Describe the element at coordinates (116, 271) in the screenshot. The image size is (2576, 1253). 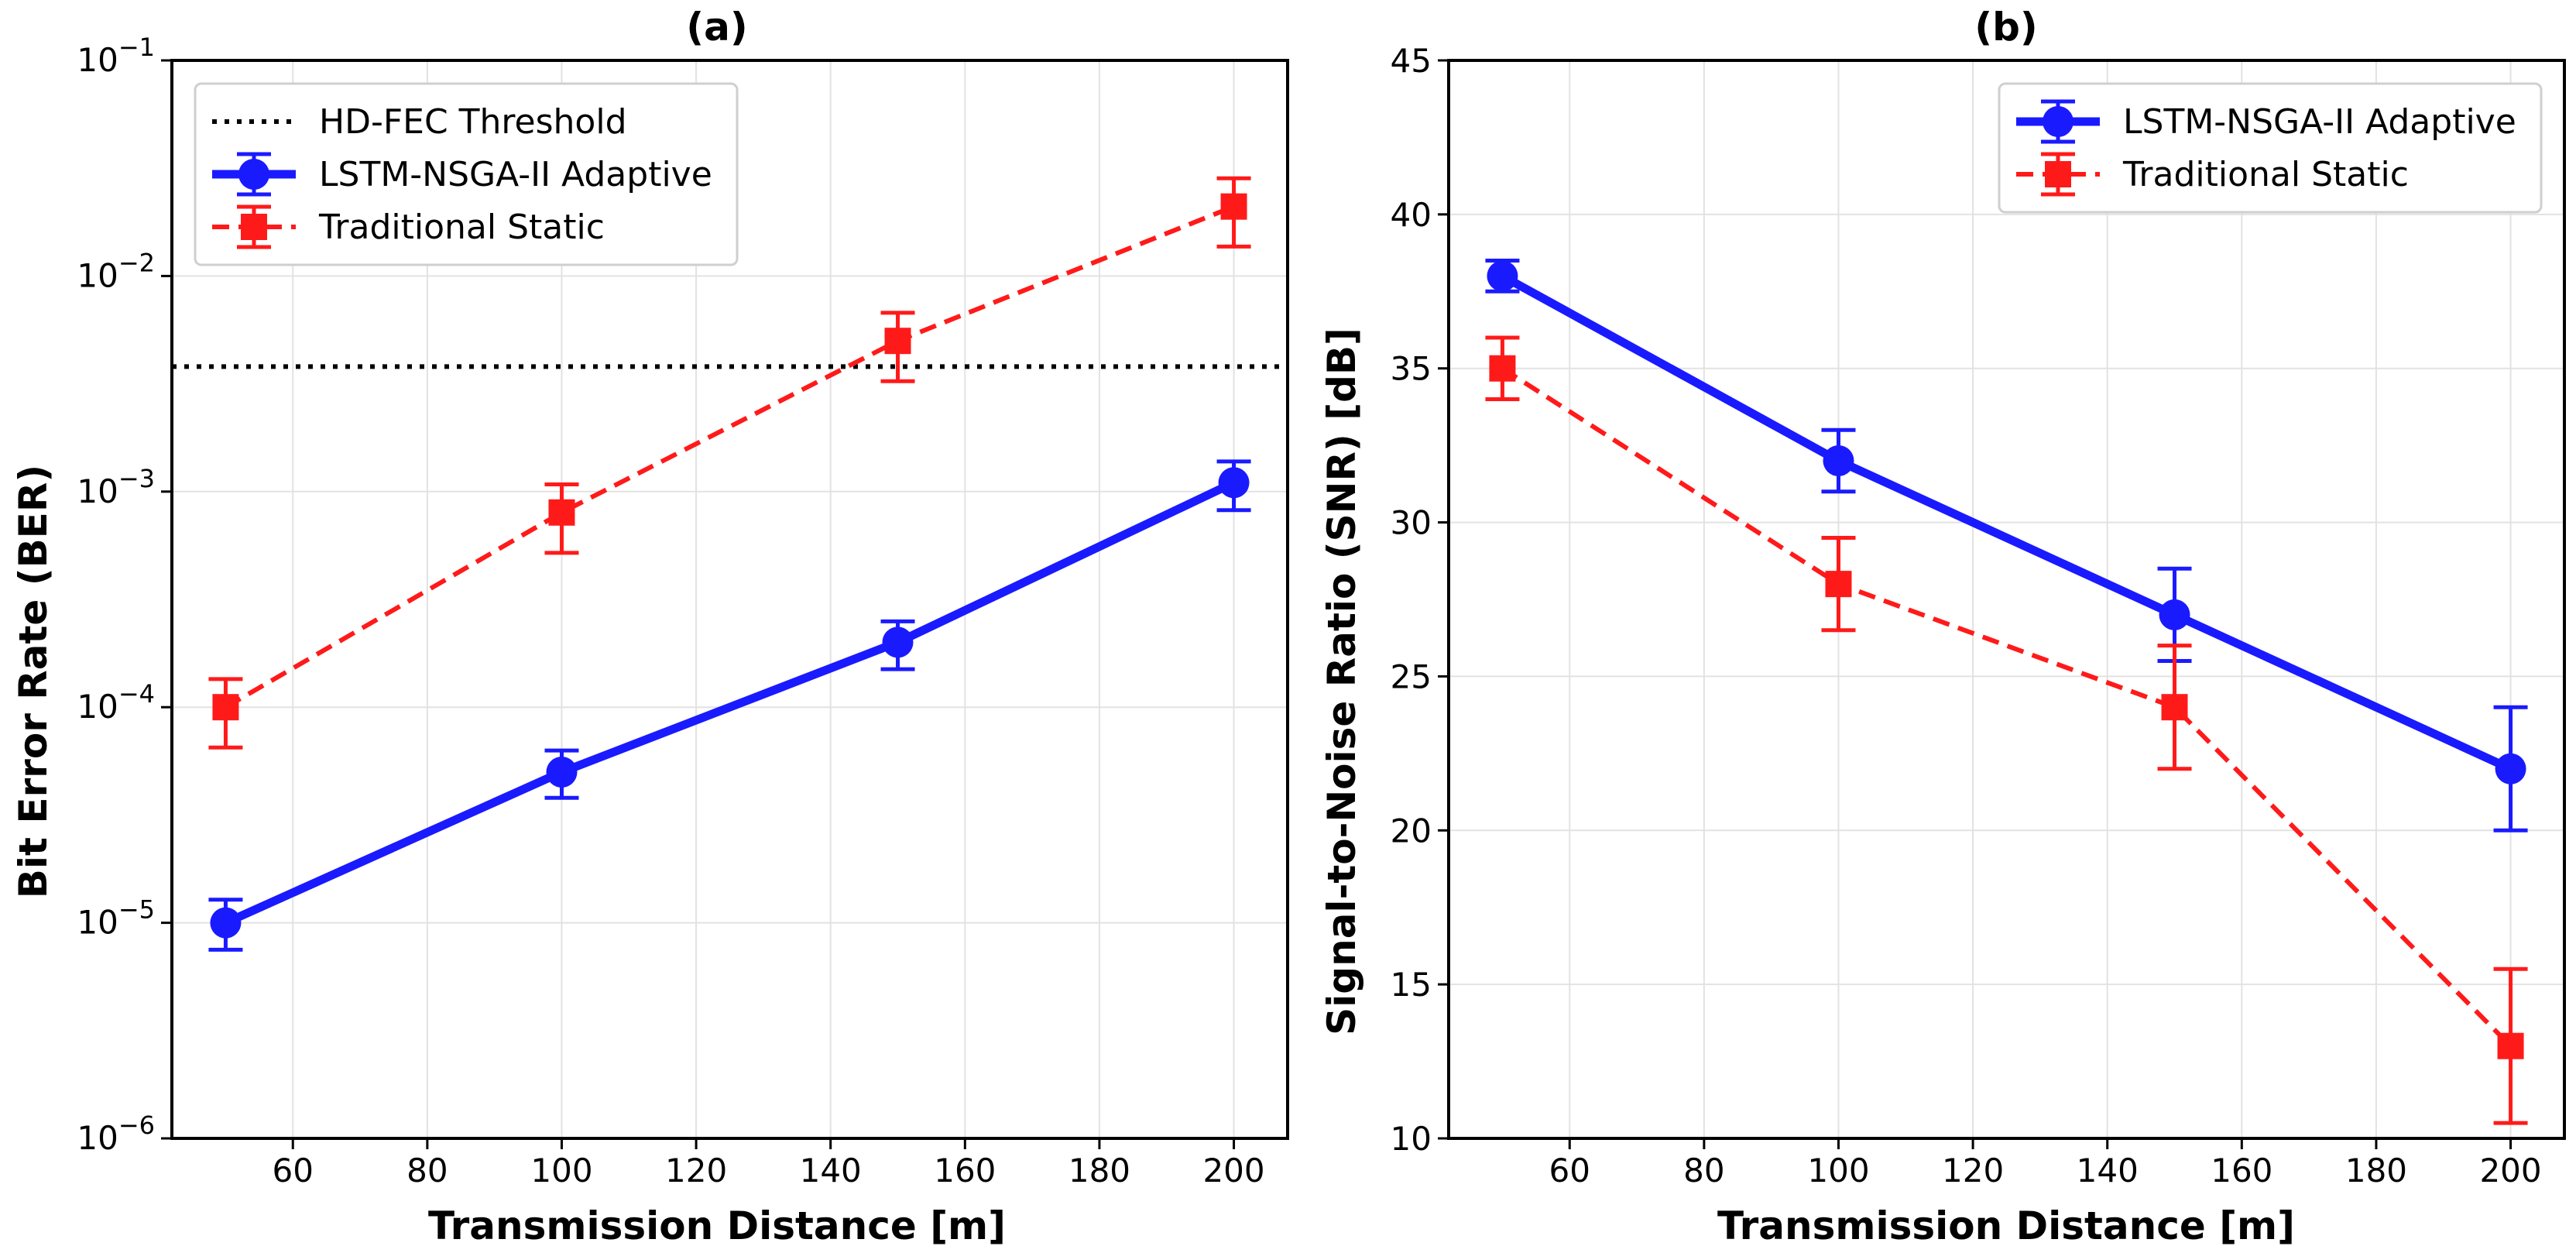
I see `y-tick-label: 10⁻²` at that location.